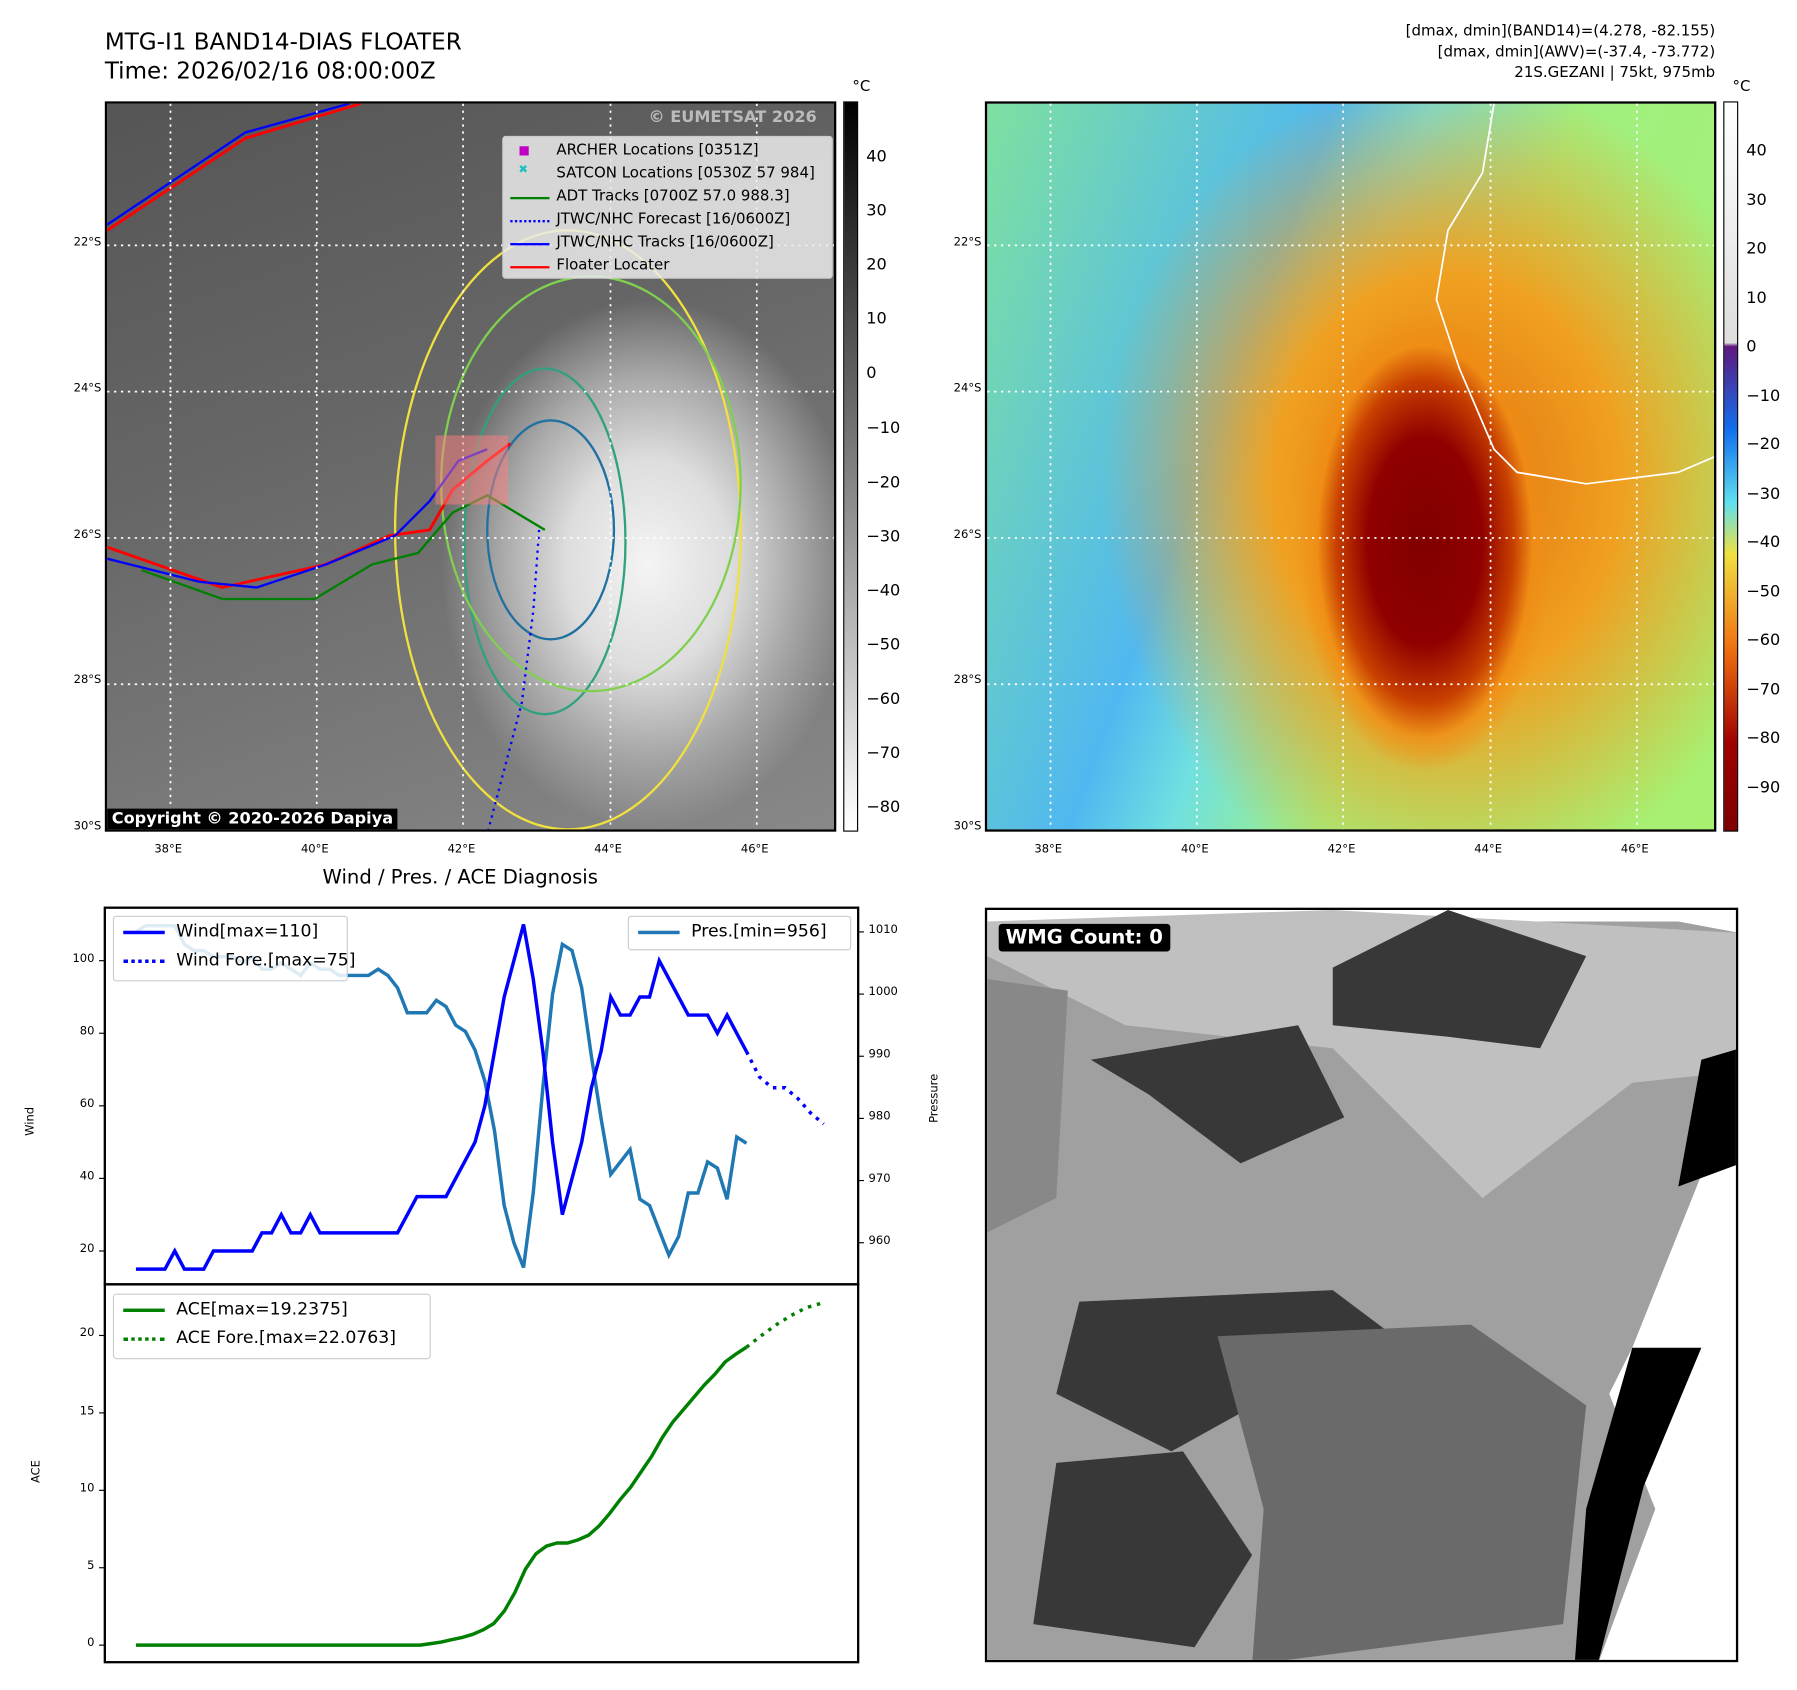 This screenshot has height=1690, width=1797. Describe the element at coordinates (1731, 466) in the screenshot. I see `right-colorbar` at that location.